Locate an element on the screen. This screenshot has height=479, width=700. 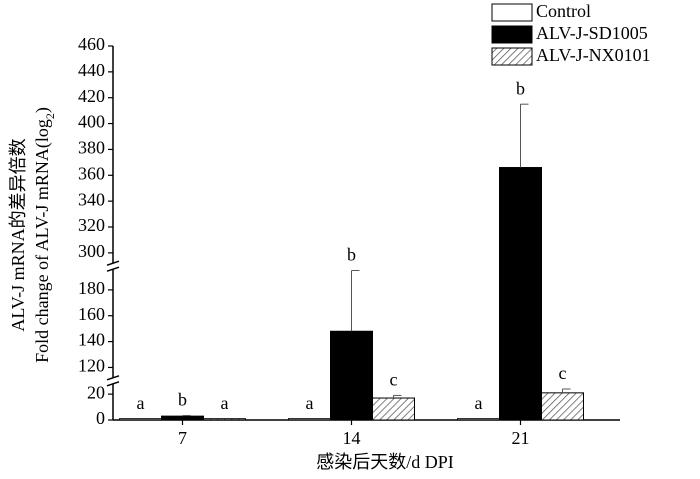
legend-label: ALV-J-NX0101 is located at coordinates (593, 55).